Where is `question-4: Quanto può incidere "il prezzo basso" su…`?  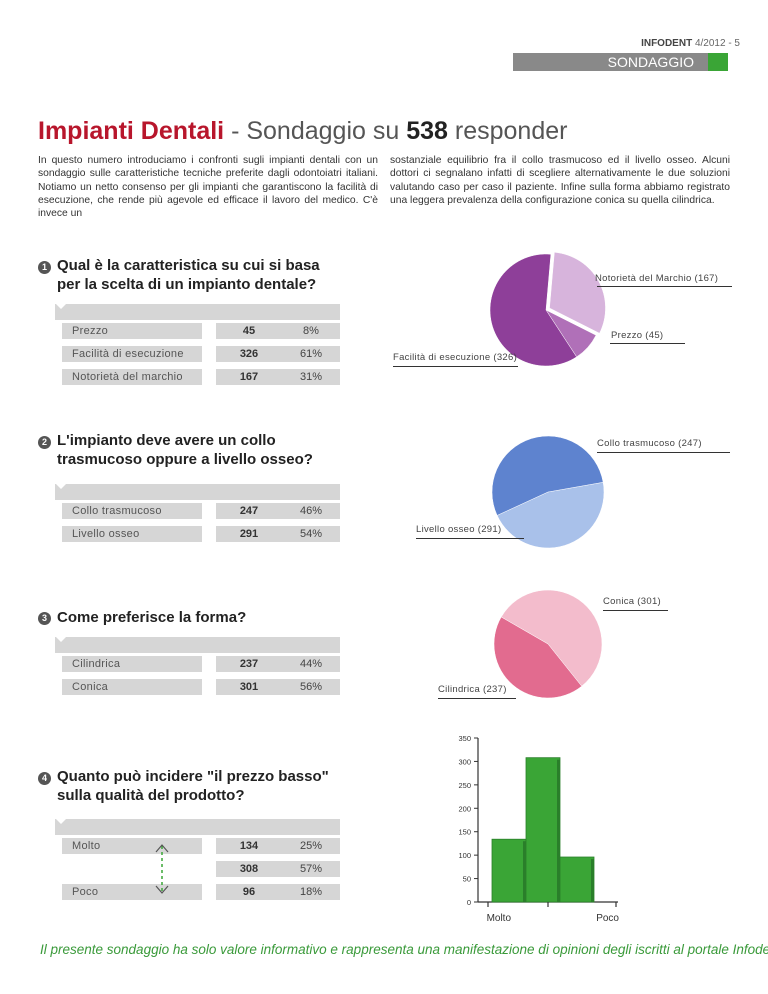
question-4: Quanto può incidere "il prezzo basso" su… is located at coordinates (193, 786).